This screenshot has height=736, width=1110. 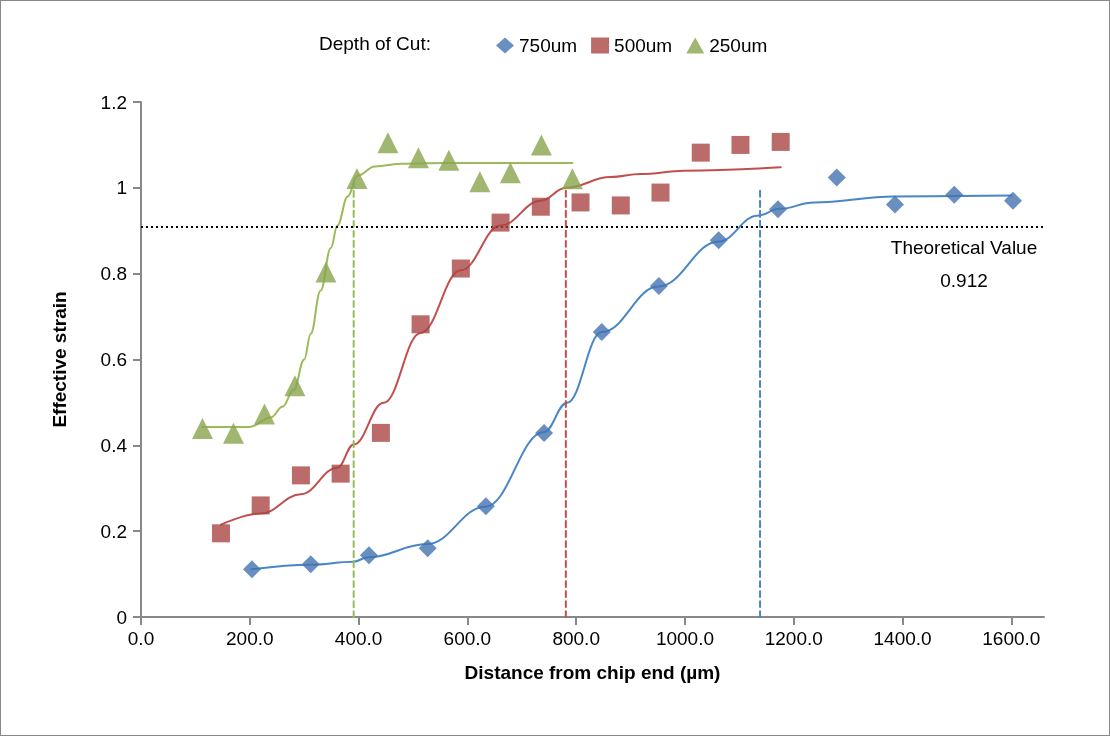 I want to click on ref-line-label: Theoretical Value 0.912, so click(x=964, y=264).